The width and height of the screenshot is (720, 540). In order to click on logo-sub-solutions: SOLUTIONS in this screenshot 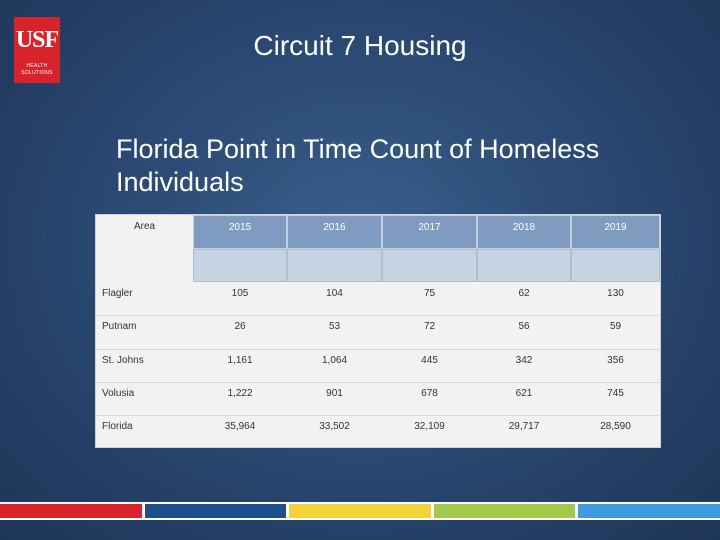, I will do `click(37, 73)`.